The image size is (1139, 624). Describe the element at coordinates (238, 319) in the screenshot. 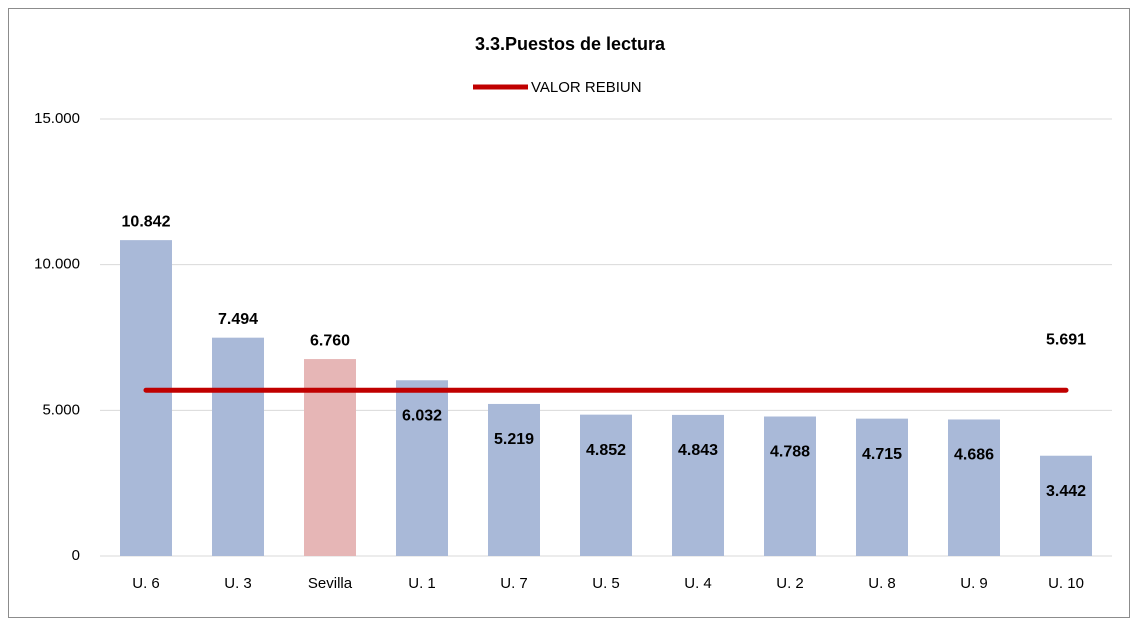

I see `data-label: 7.494` at that location.